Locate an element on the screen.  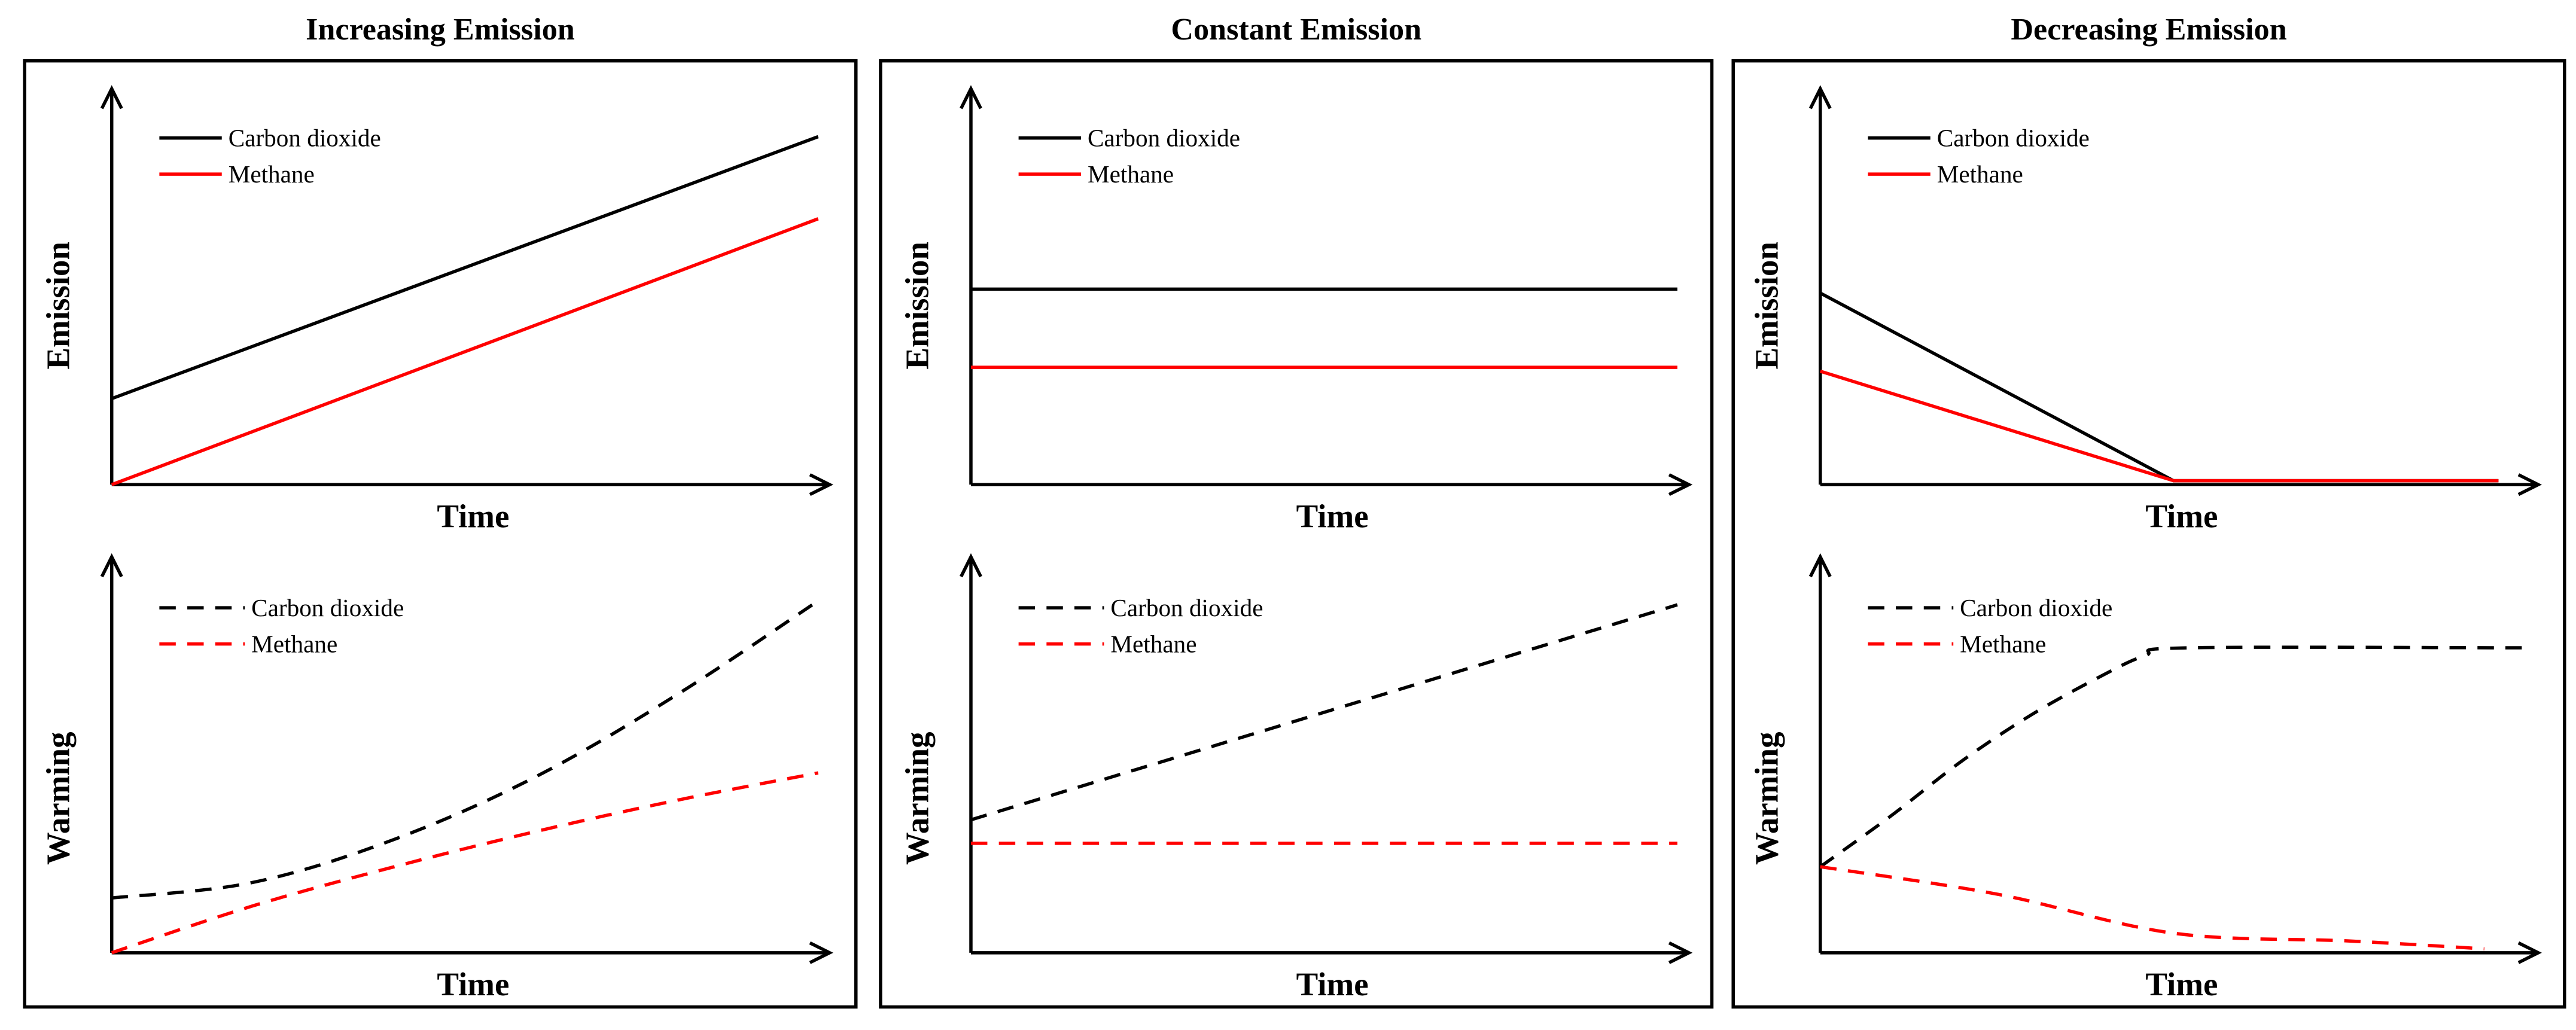
panel-title: Increasing Emission is located at coordinates (440, 30).